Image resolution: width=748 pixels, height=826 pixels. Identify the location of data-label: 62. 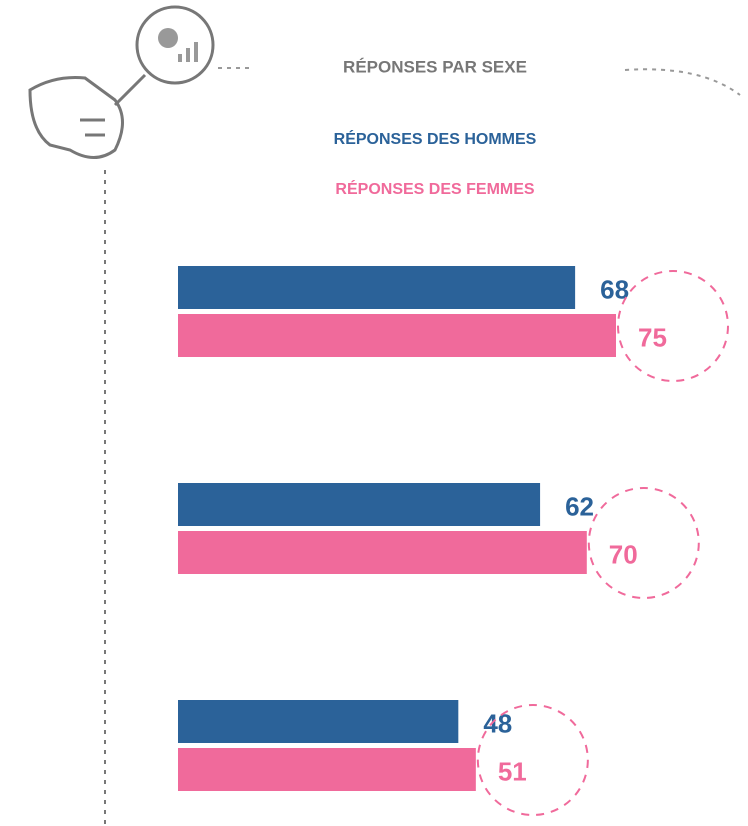
(579, 506).